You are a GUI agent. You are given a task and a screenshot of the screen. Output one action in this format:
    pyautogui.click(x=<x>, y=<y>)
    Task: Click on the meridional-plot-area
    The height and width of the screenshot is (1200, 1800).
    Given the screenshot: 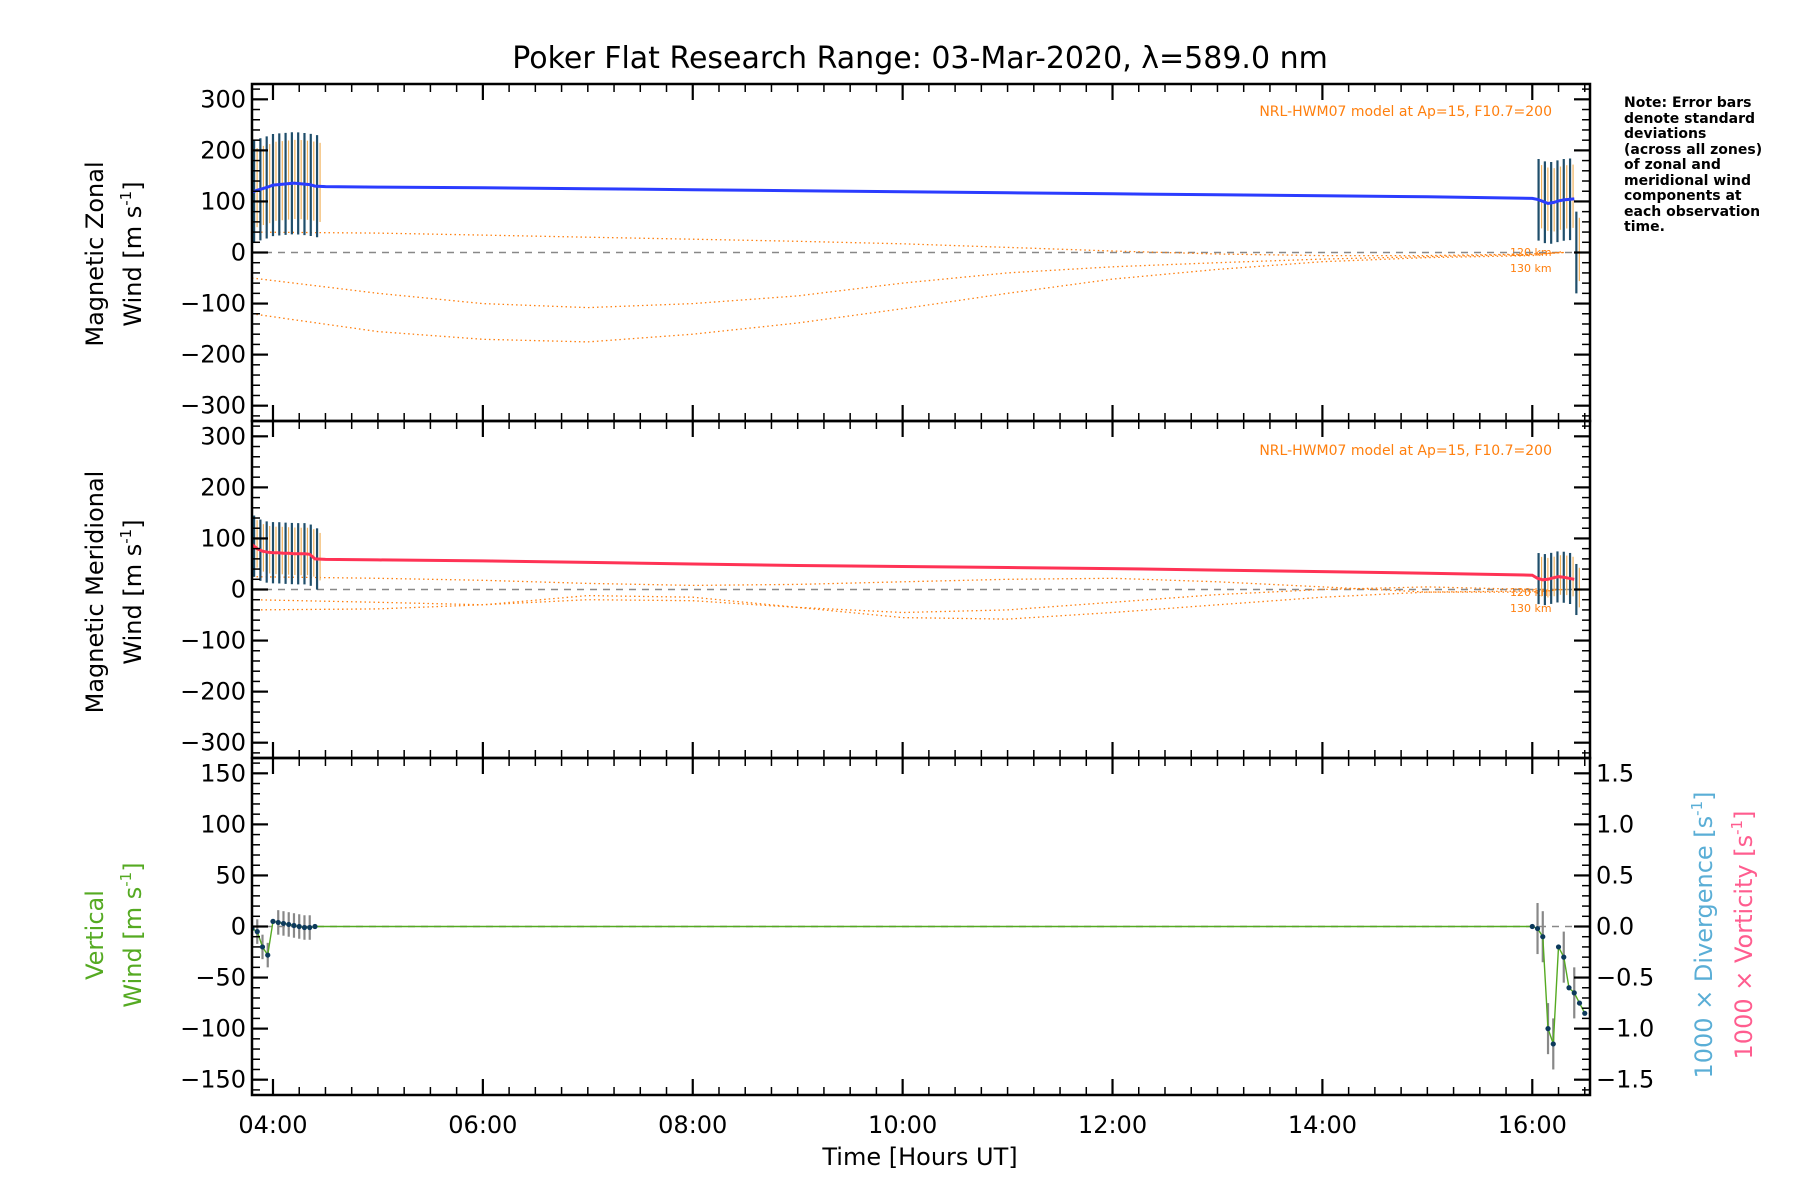 What is the action you would take?
    pyautogui.click(x=921, y=567)
    